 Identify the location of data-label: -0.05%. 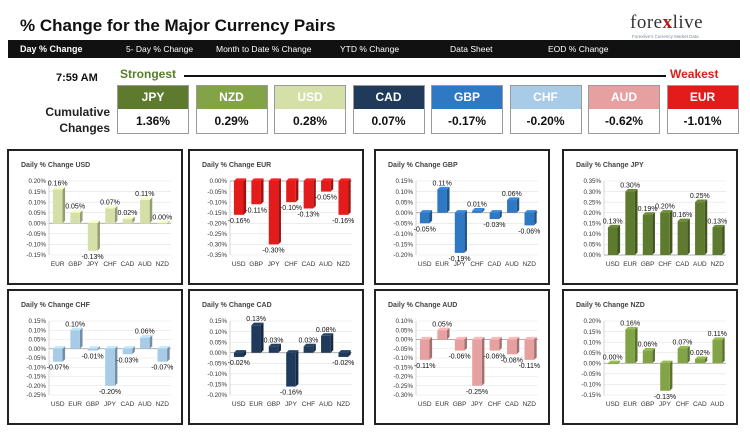
(425, 229).